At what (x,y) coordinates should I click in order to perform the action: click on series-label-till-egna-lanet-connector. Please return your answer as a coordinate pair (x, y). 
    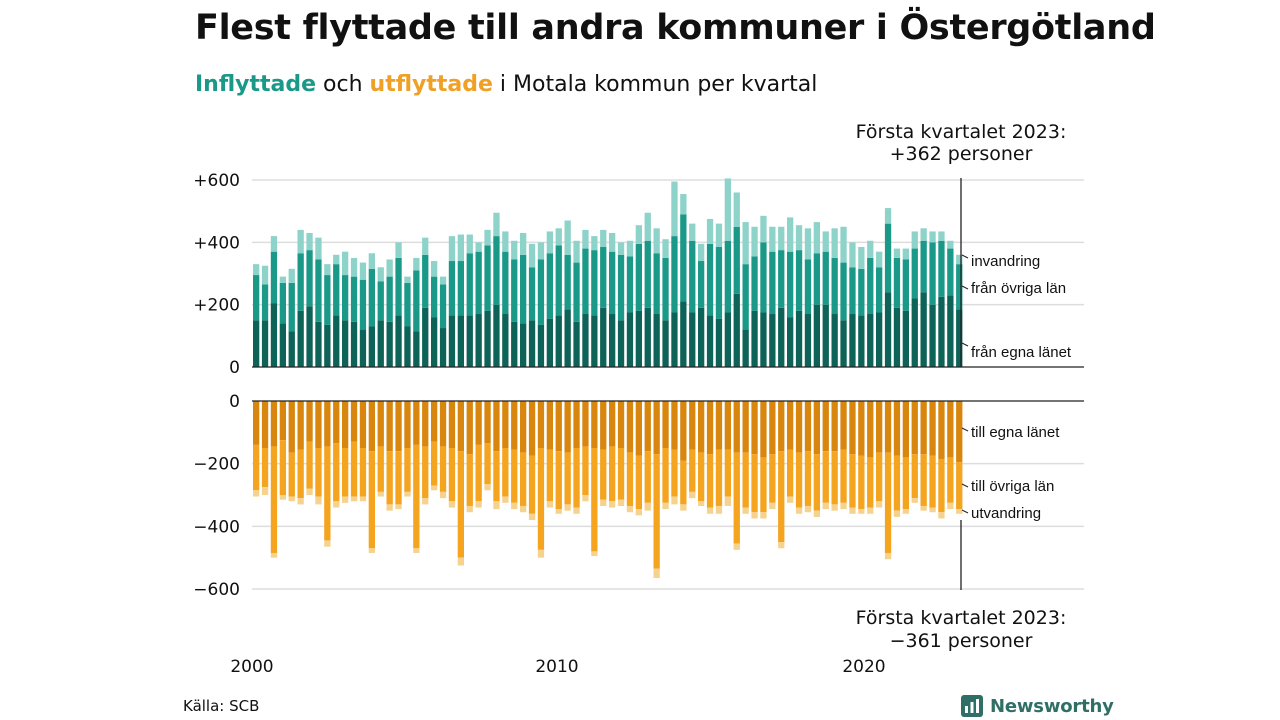
    Looking at the image, I should click on (965, 429).